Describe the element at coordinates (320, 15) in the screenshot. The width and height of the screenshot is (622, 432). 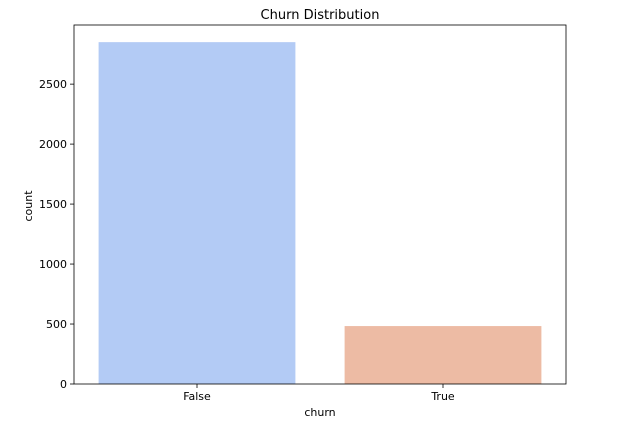
I see `chart-title: Churn Distribution` at that location.